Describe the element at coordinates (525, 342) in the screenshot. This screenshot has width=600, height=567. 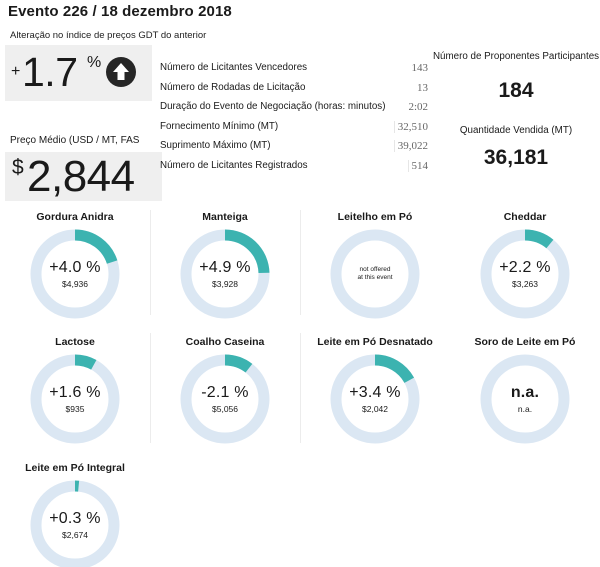
I see `product-name: Soro de Leite em Pó` at that location.